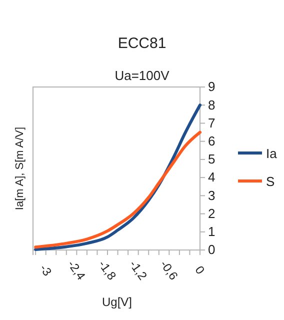 The height and width of the screenshot is (320, 284). Describe the element at coordinates (169, 270) in the screenshot. I see `x-tick-label: -0,6` at that location.